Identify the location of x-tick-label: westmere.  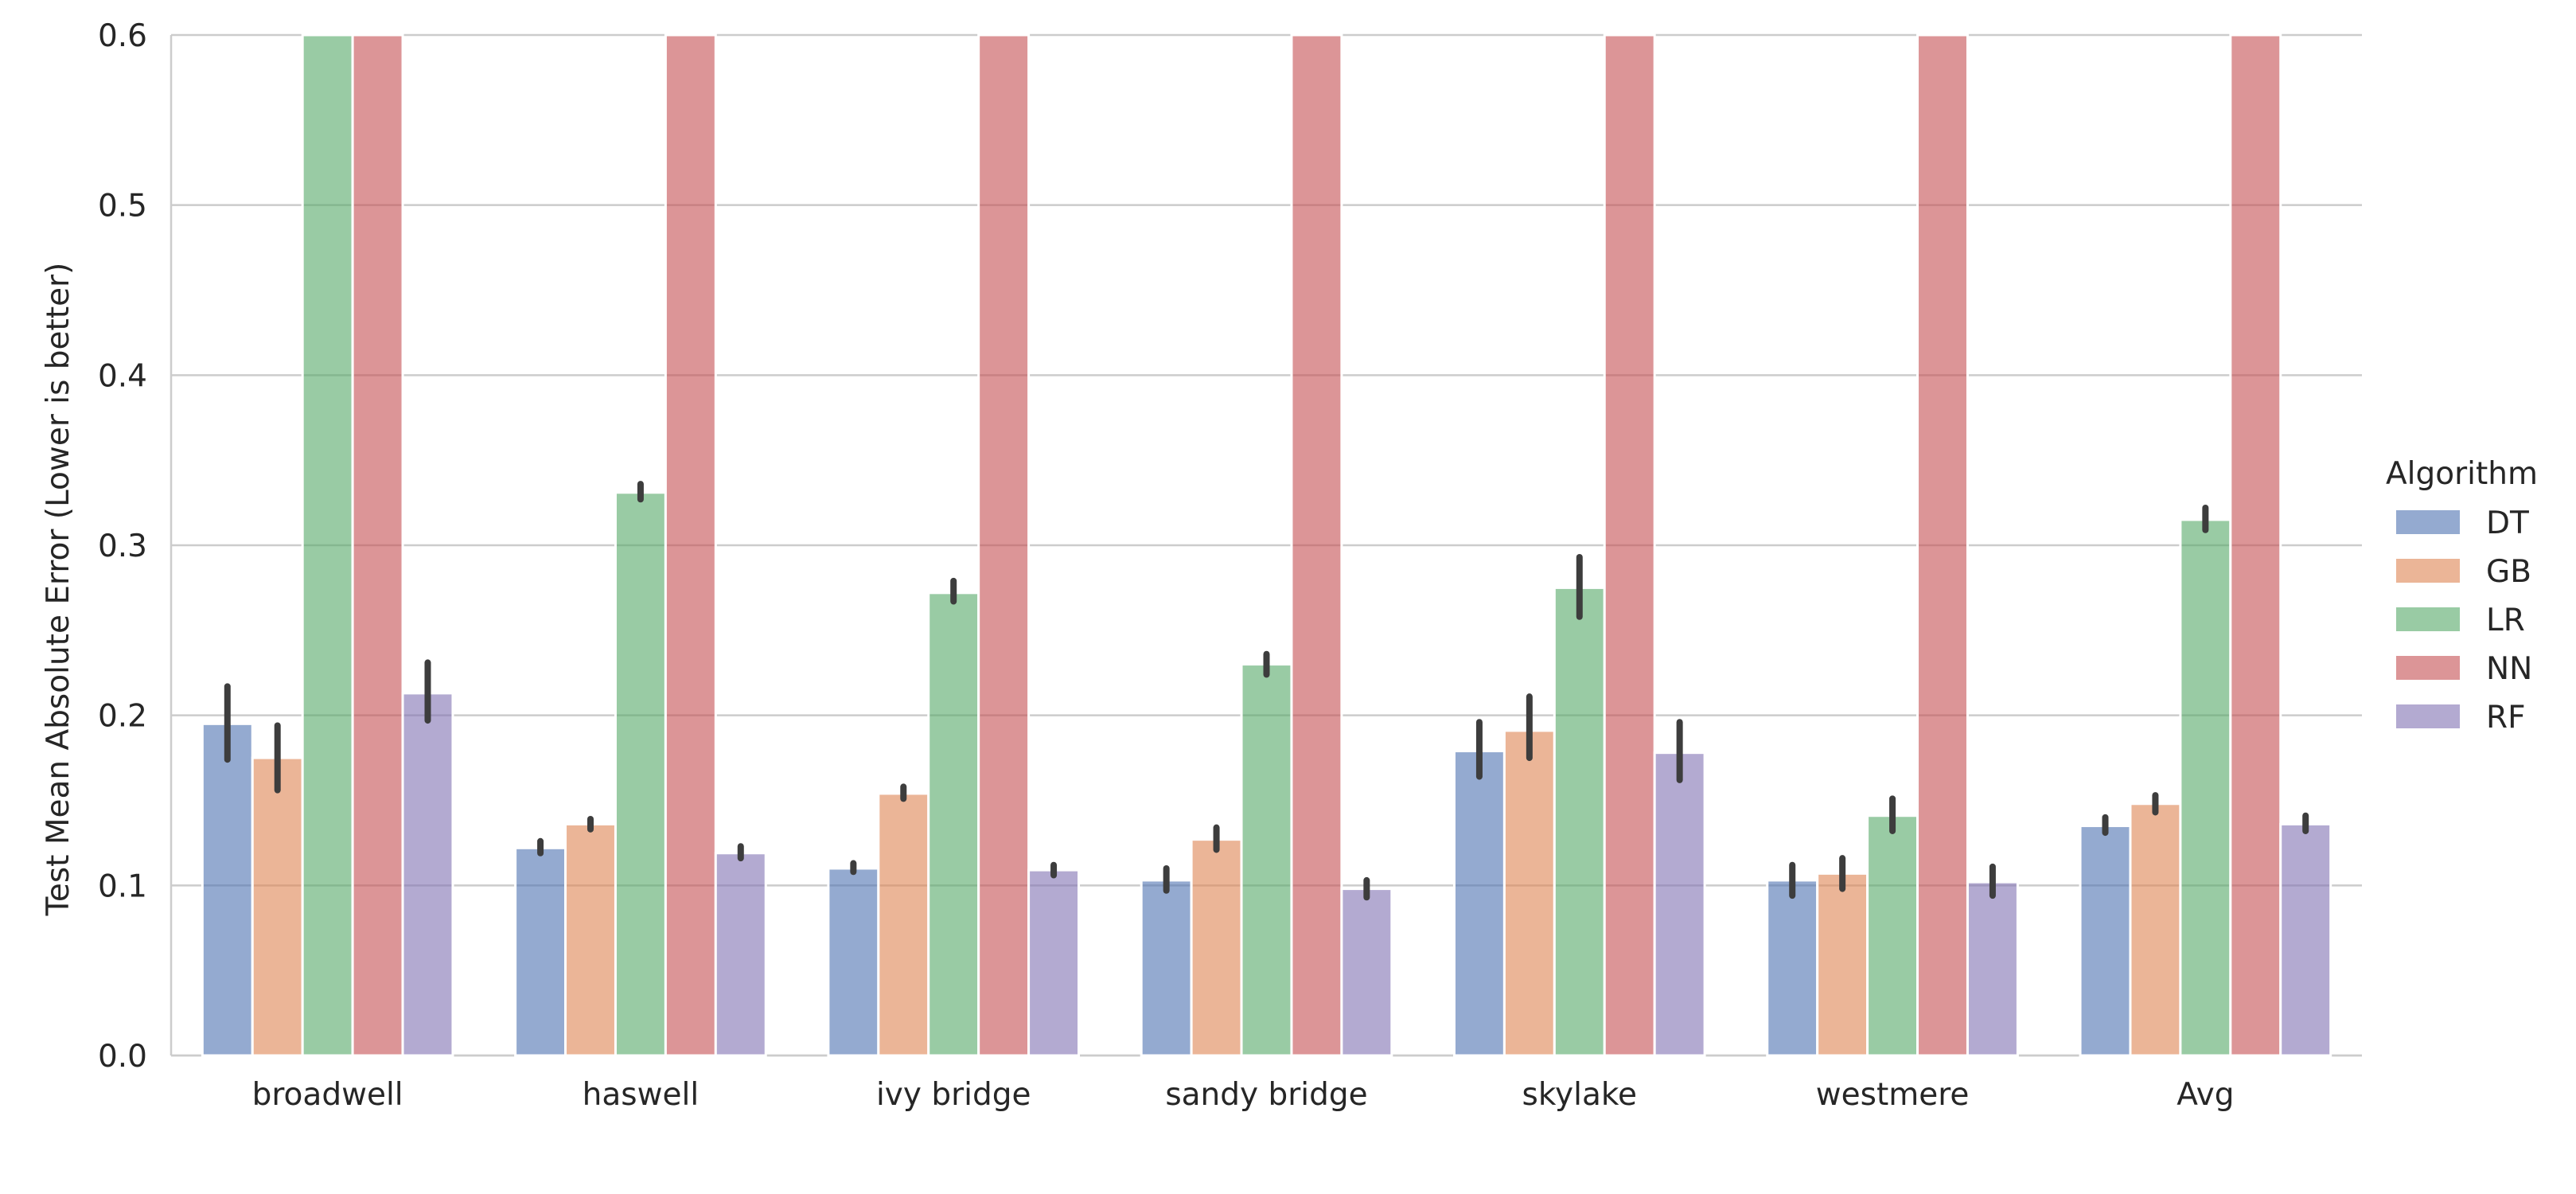
(1893, 1095).